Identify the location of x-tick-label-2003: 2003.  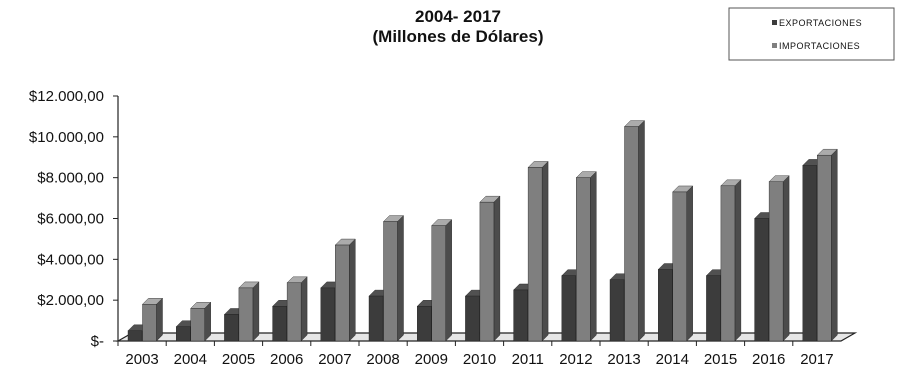
(141, 359).